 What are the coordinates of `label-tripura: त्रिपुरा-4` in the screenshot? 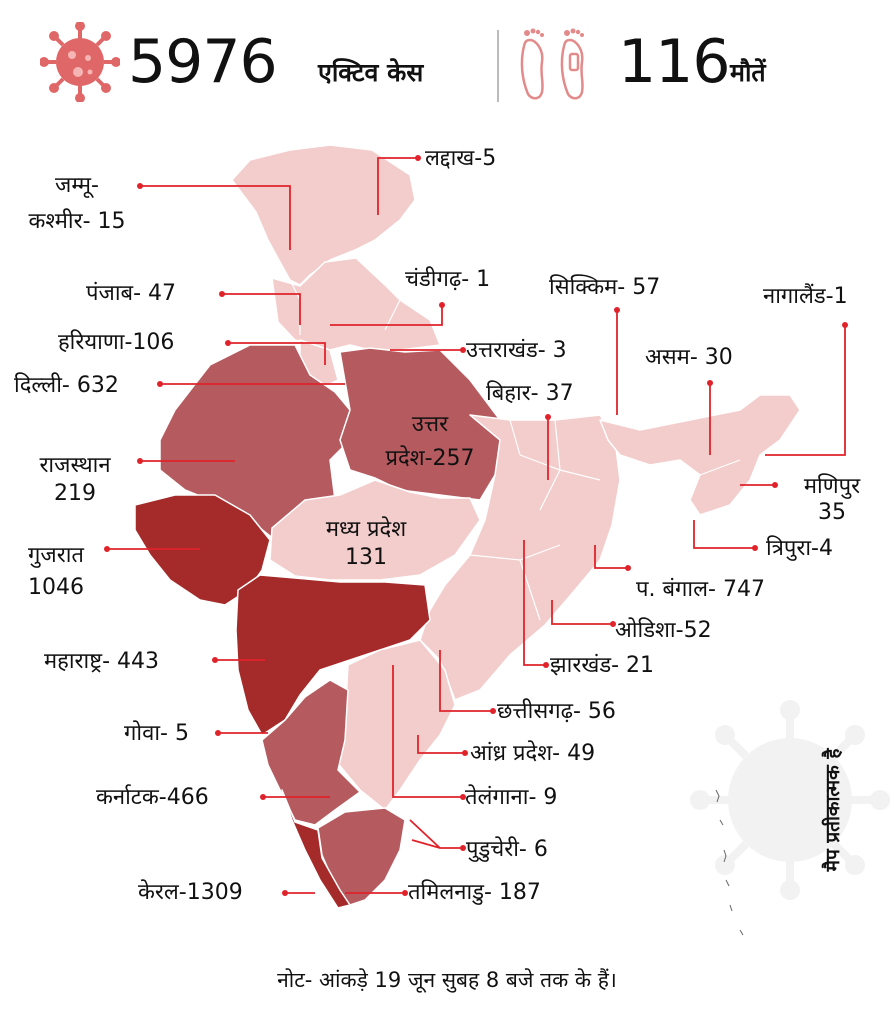 It's located at (799, 548).